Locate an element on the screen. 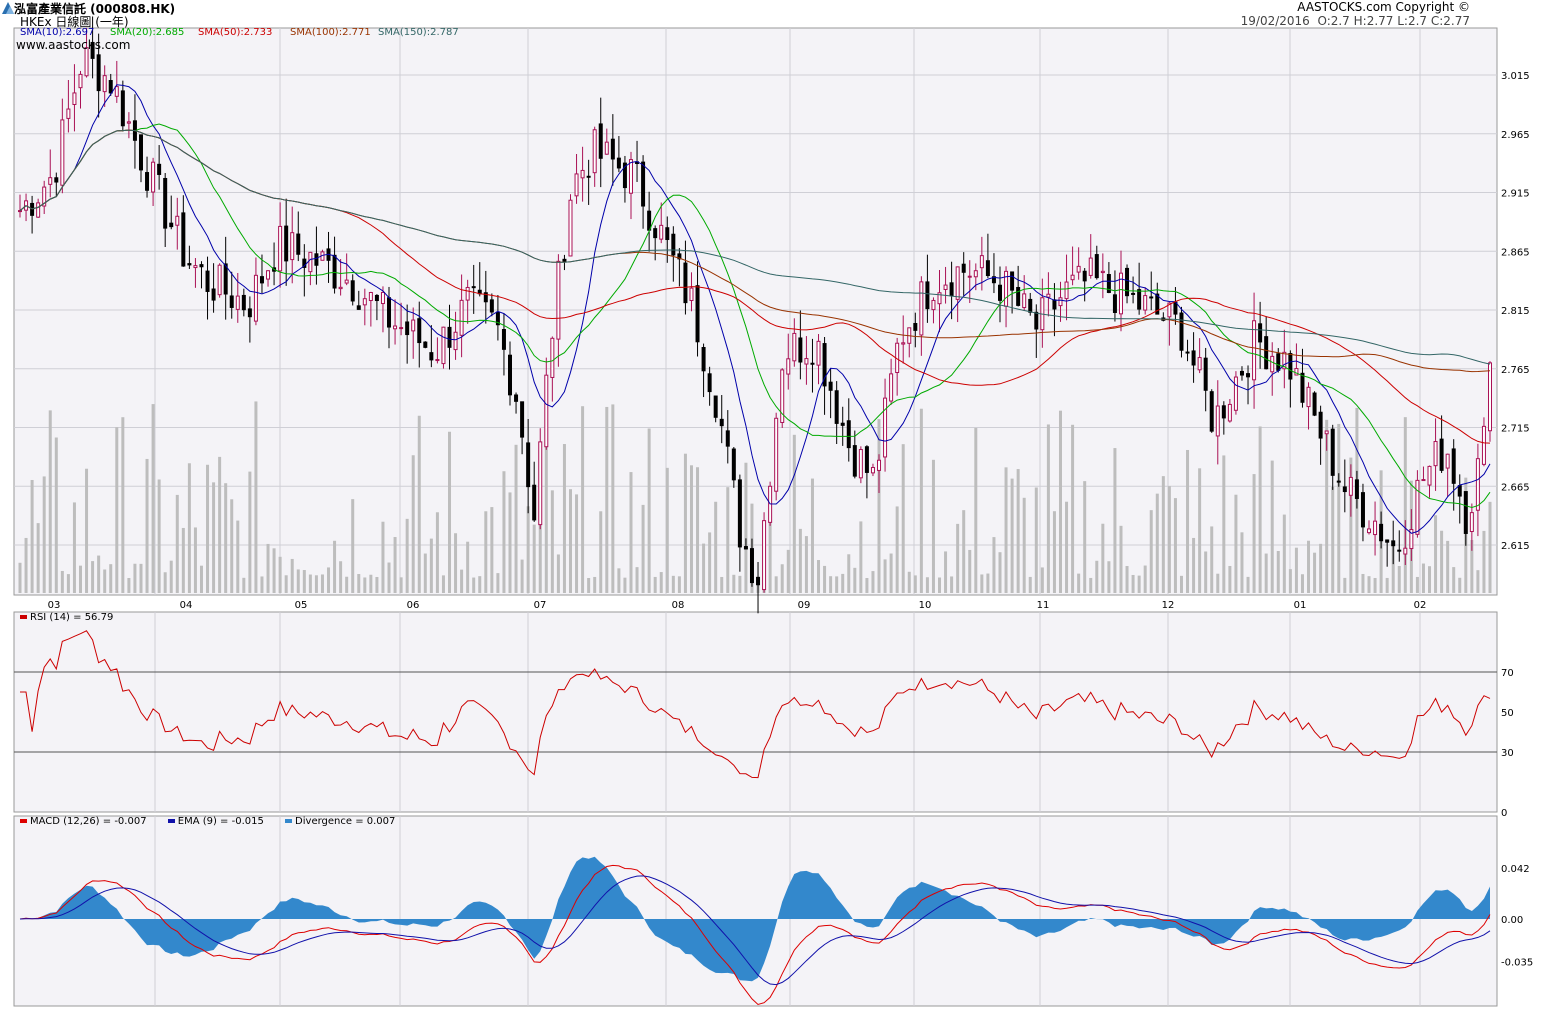 Image resolution: width=1550 pixels, height=1020 pixels. rsi-line is located at coordinates (755, 704).